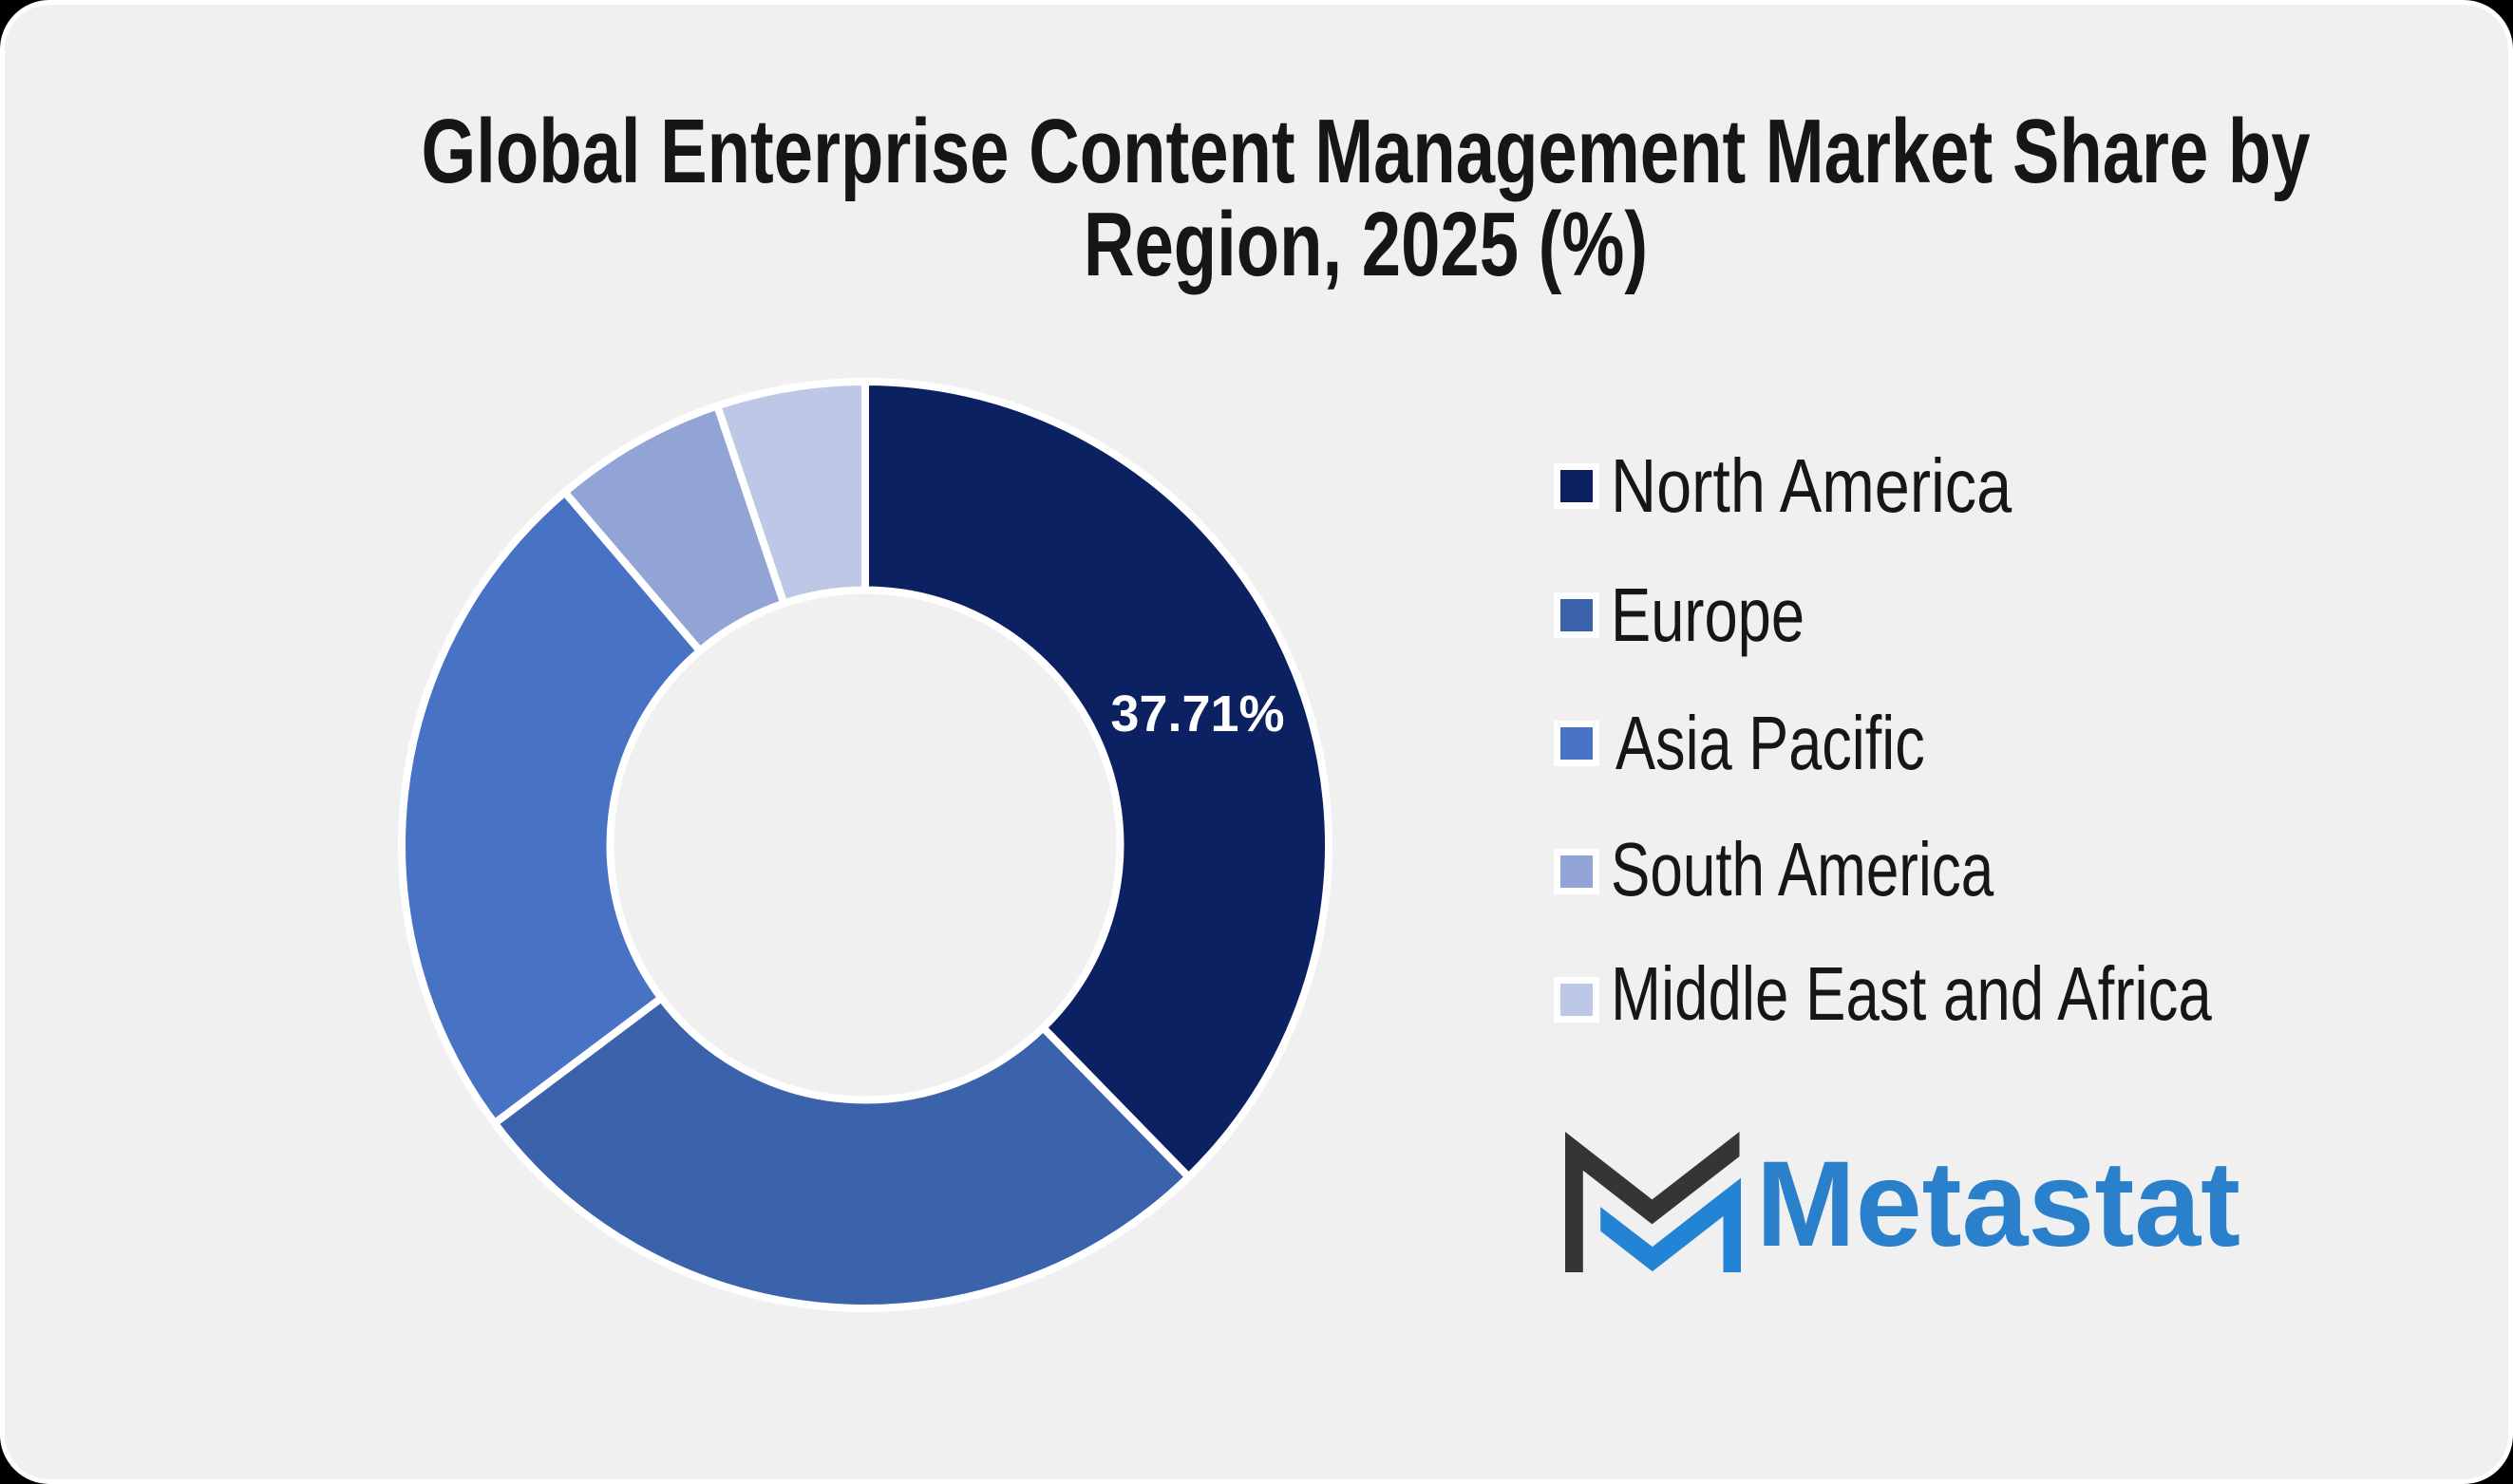 This screenshot has height=1484, width=2513. I want to click on svg-text: Metastat, so click(1998, 1204).